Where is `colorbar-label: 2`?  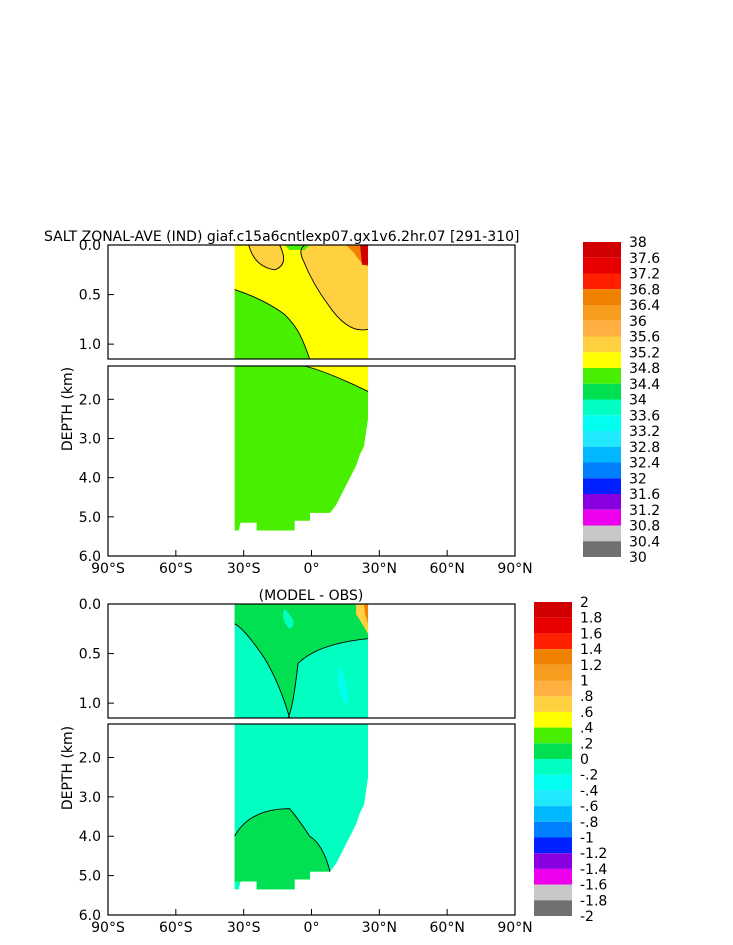 colorbar-label: 2 is located at coordinates (584, 603).